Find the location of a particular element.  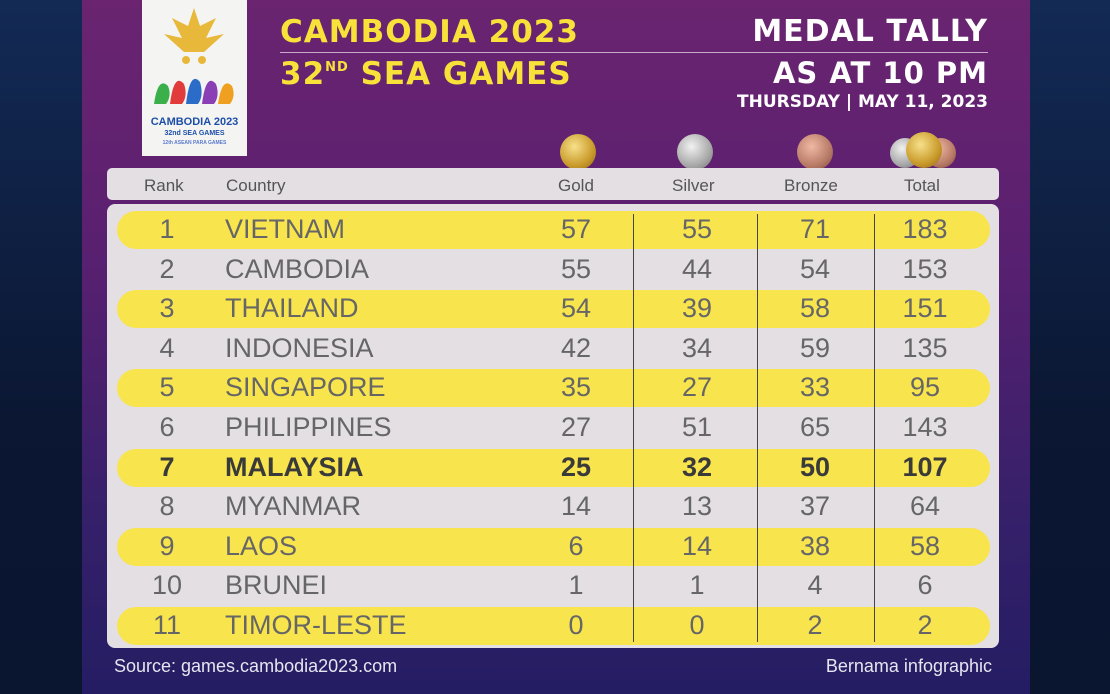

cell-total: 95 is located at coordinates (925, 387).